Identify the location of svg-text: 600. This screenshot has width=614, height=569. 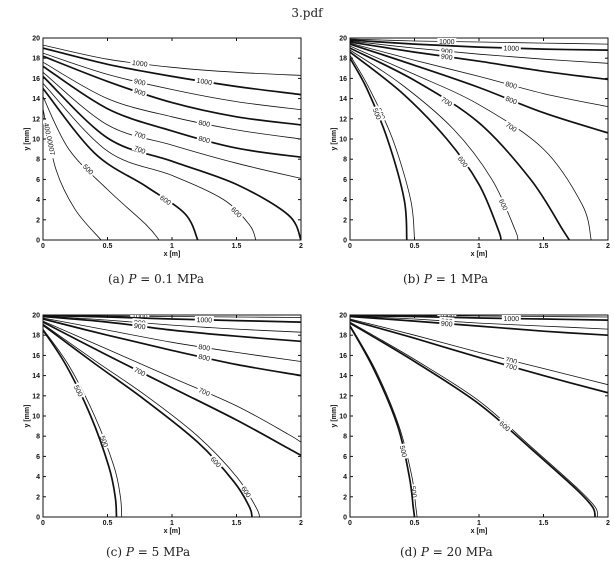
(502, 205).